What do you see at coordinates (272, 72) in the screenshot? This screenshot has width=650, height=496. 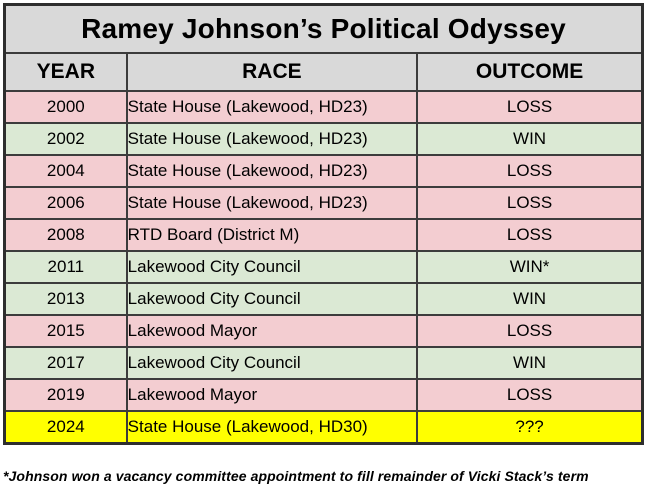 I see `col-header-race: RACE` at bounding box center [272, 72].